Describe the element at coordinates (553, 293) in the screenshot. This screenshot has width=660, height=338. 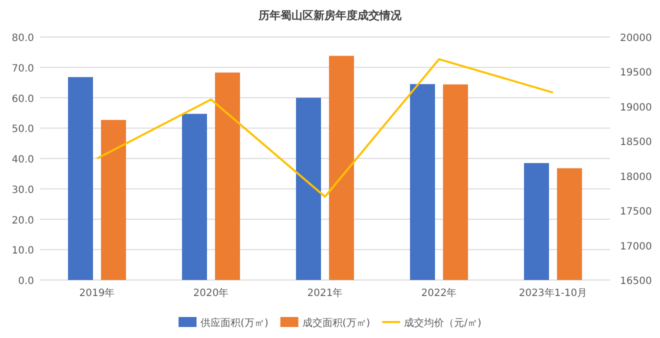
I see `x-tick-label: 2023年1-10月` at that location.